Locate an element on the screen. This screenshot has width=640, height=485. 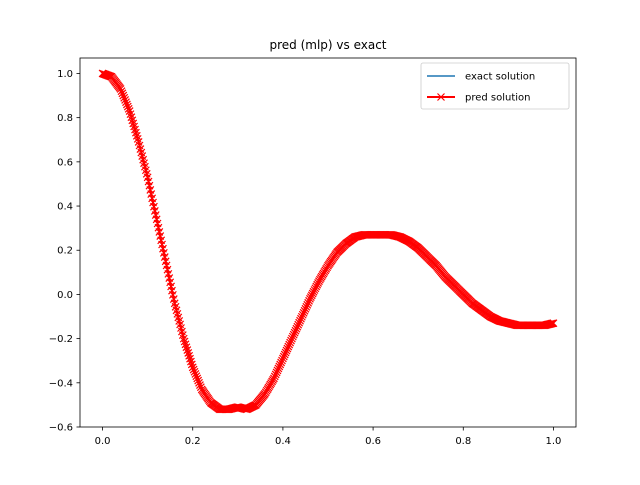
y-tick-label: 1.0 is located at coordinates (65, 74).